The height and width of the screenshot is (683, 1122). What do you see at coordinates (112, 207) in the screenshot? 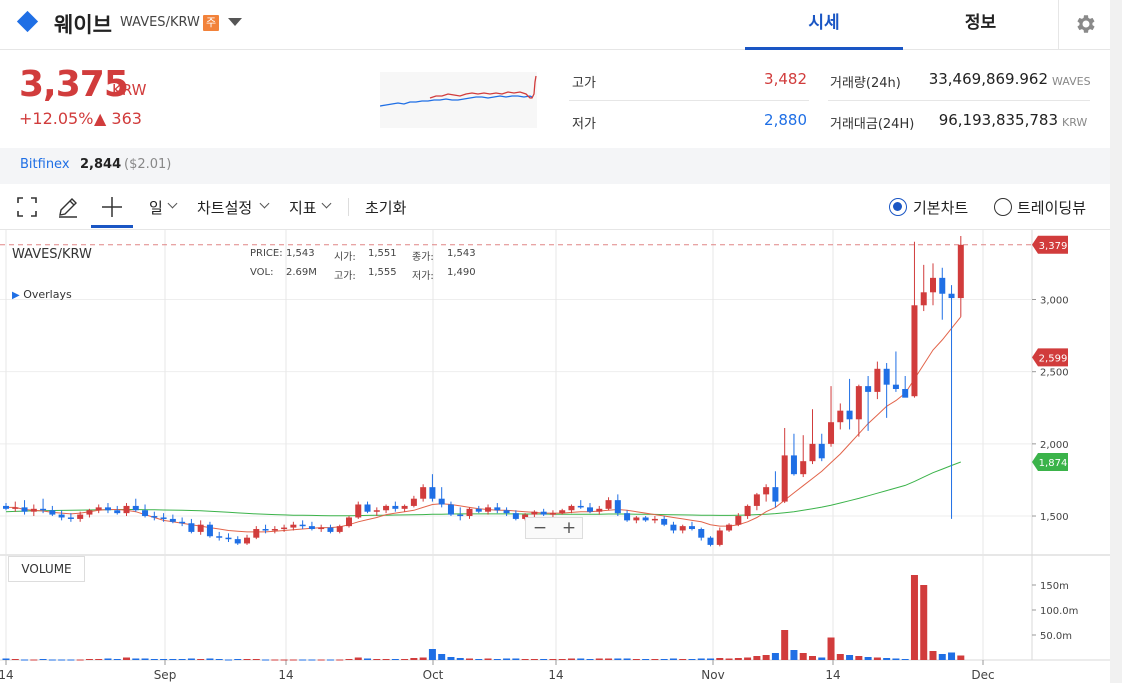
I see `crosshair-icon` at bounding box center [112, 207].